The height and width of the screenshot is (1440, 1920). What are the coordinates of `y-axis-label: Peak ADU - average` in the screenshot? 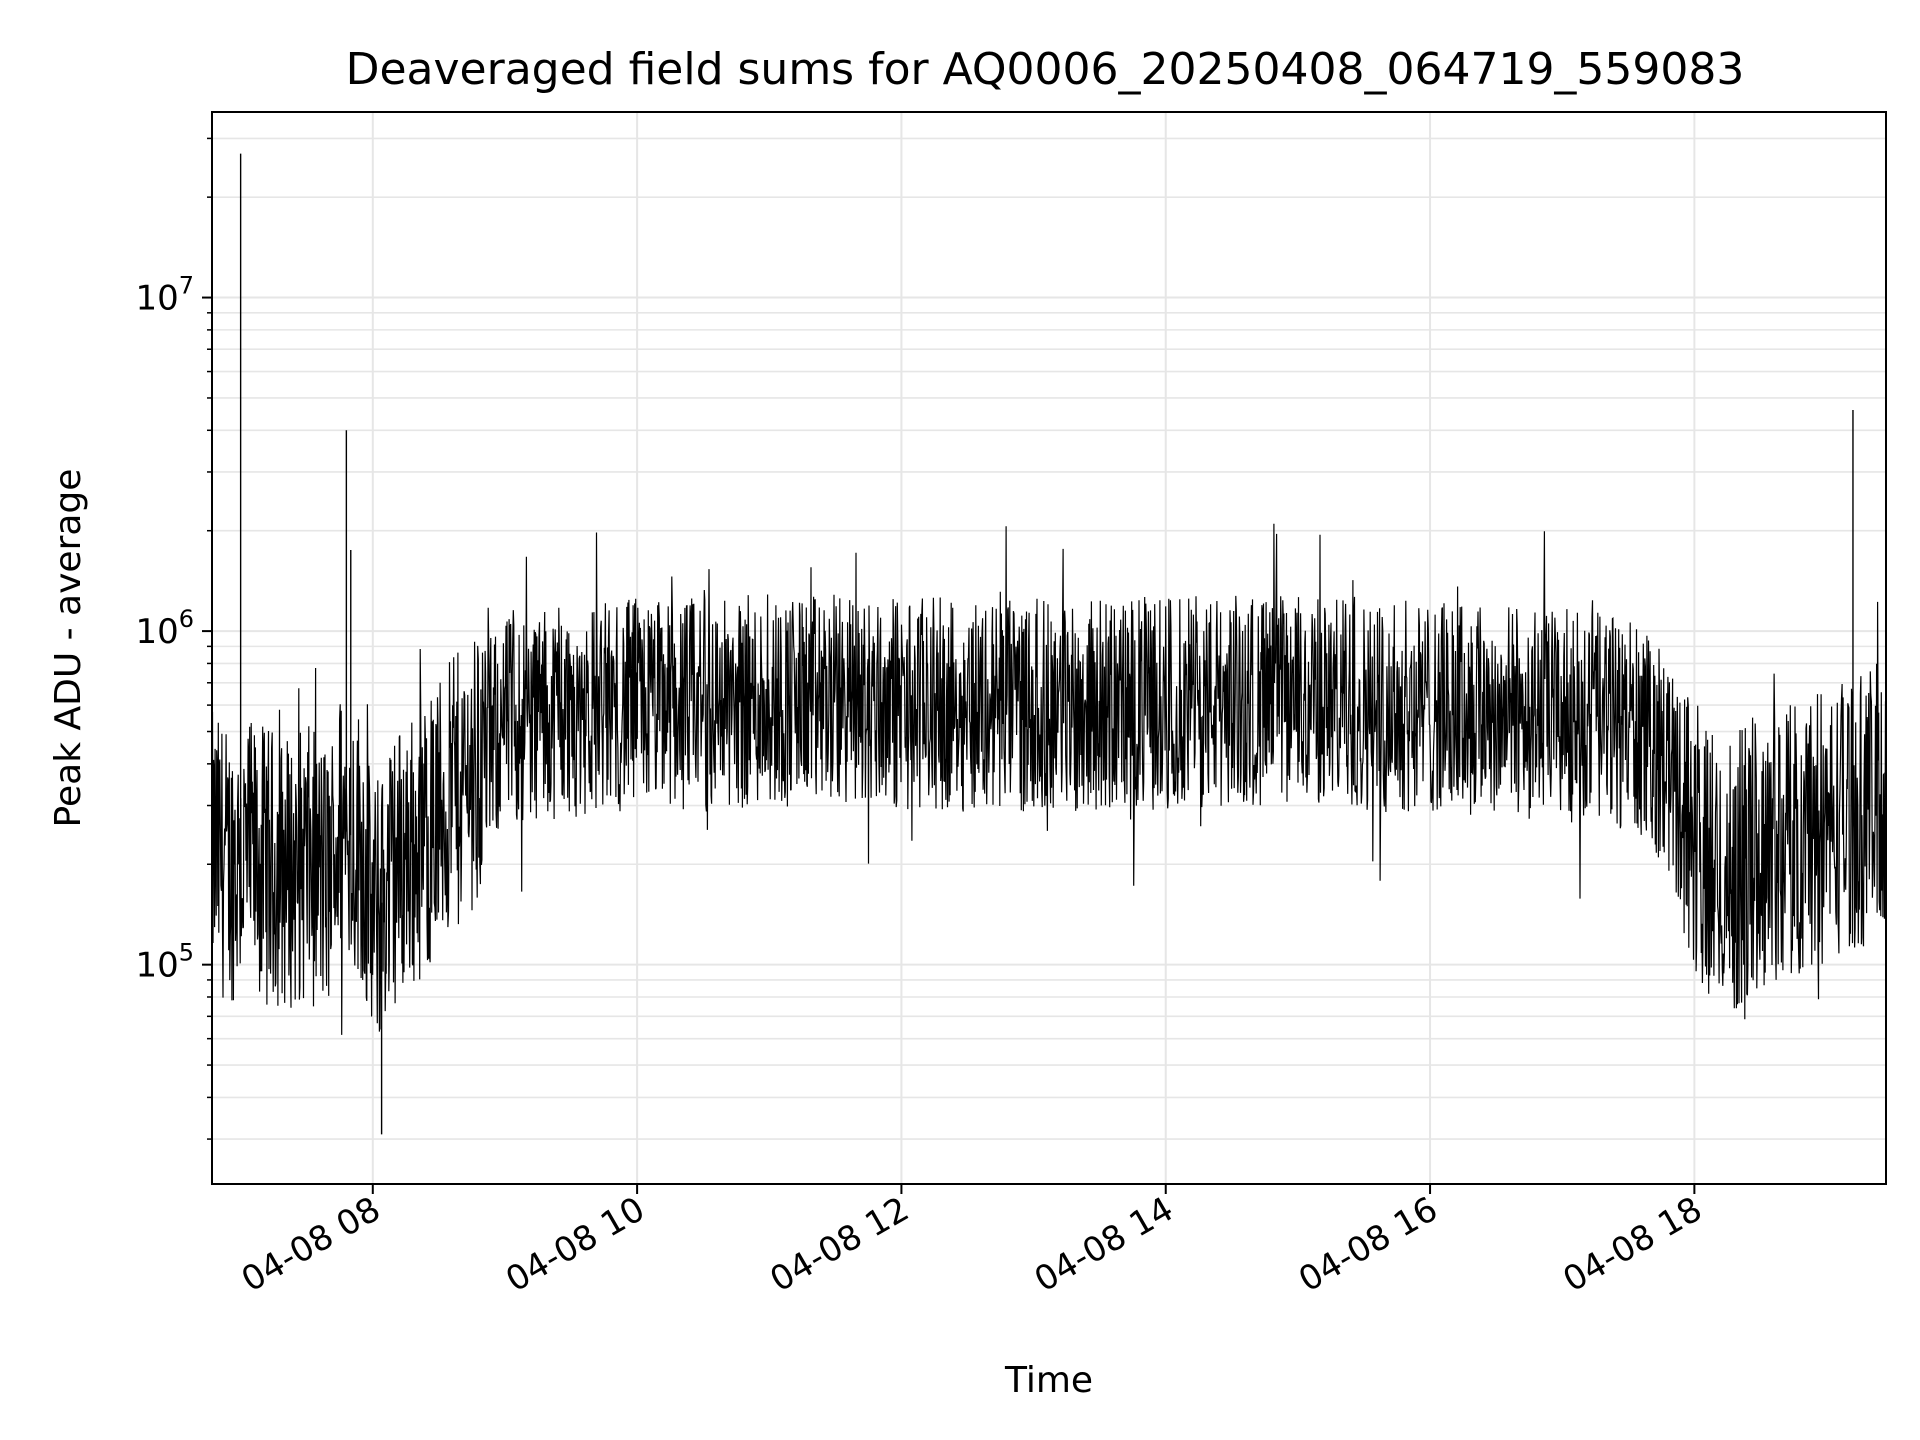 It's located at (68, 648).